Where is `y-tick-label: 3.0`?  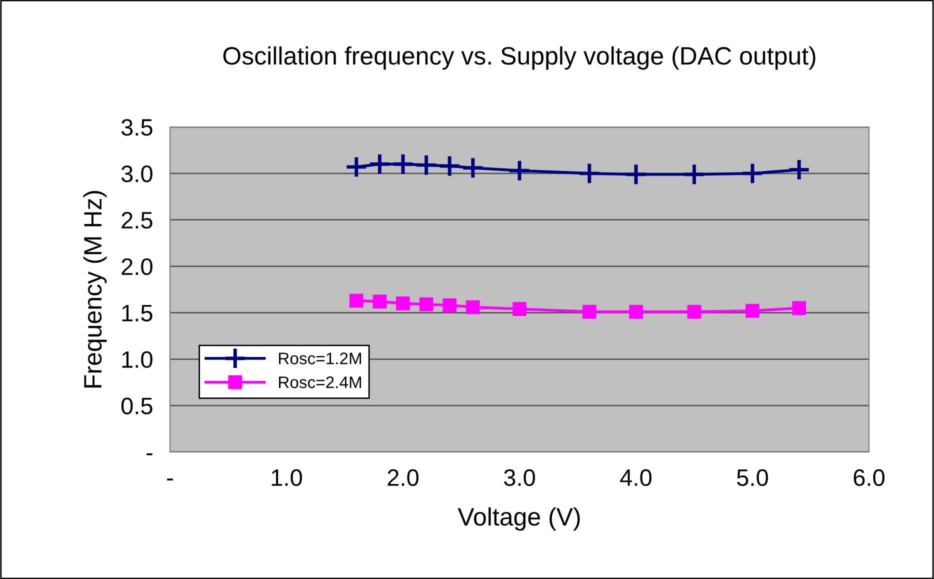 y-tick-label: 3.0 is located at coordinates (136, 173).